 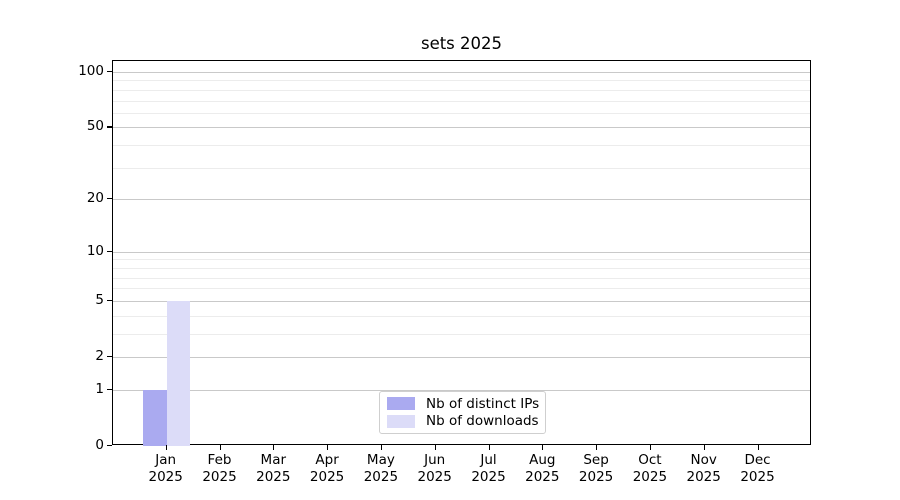 What do you see at coordinates (542, 460) in the screenshot?
I see `x-tick-month: Aug` at bounding box center [542, 460].